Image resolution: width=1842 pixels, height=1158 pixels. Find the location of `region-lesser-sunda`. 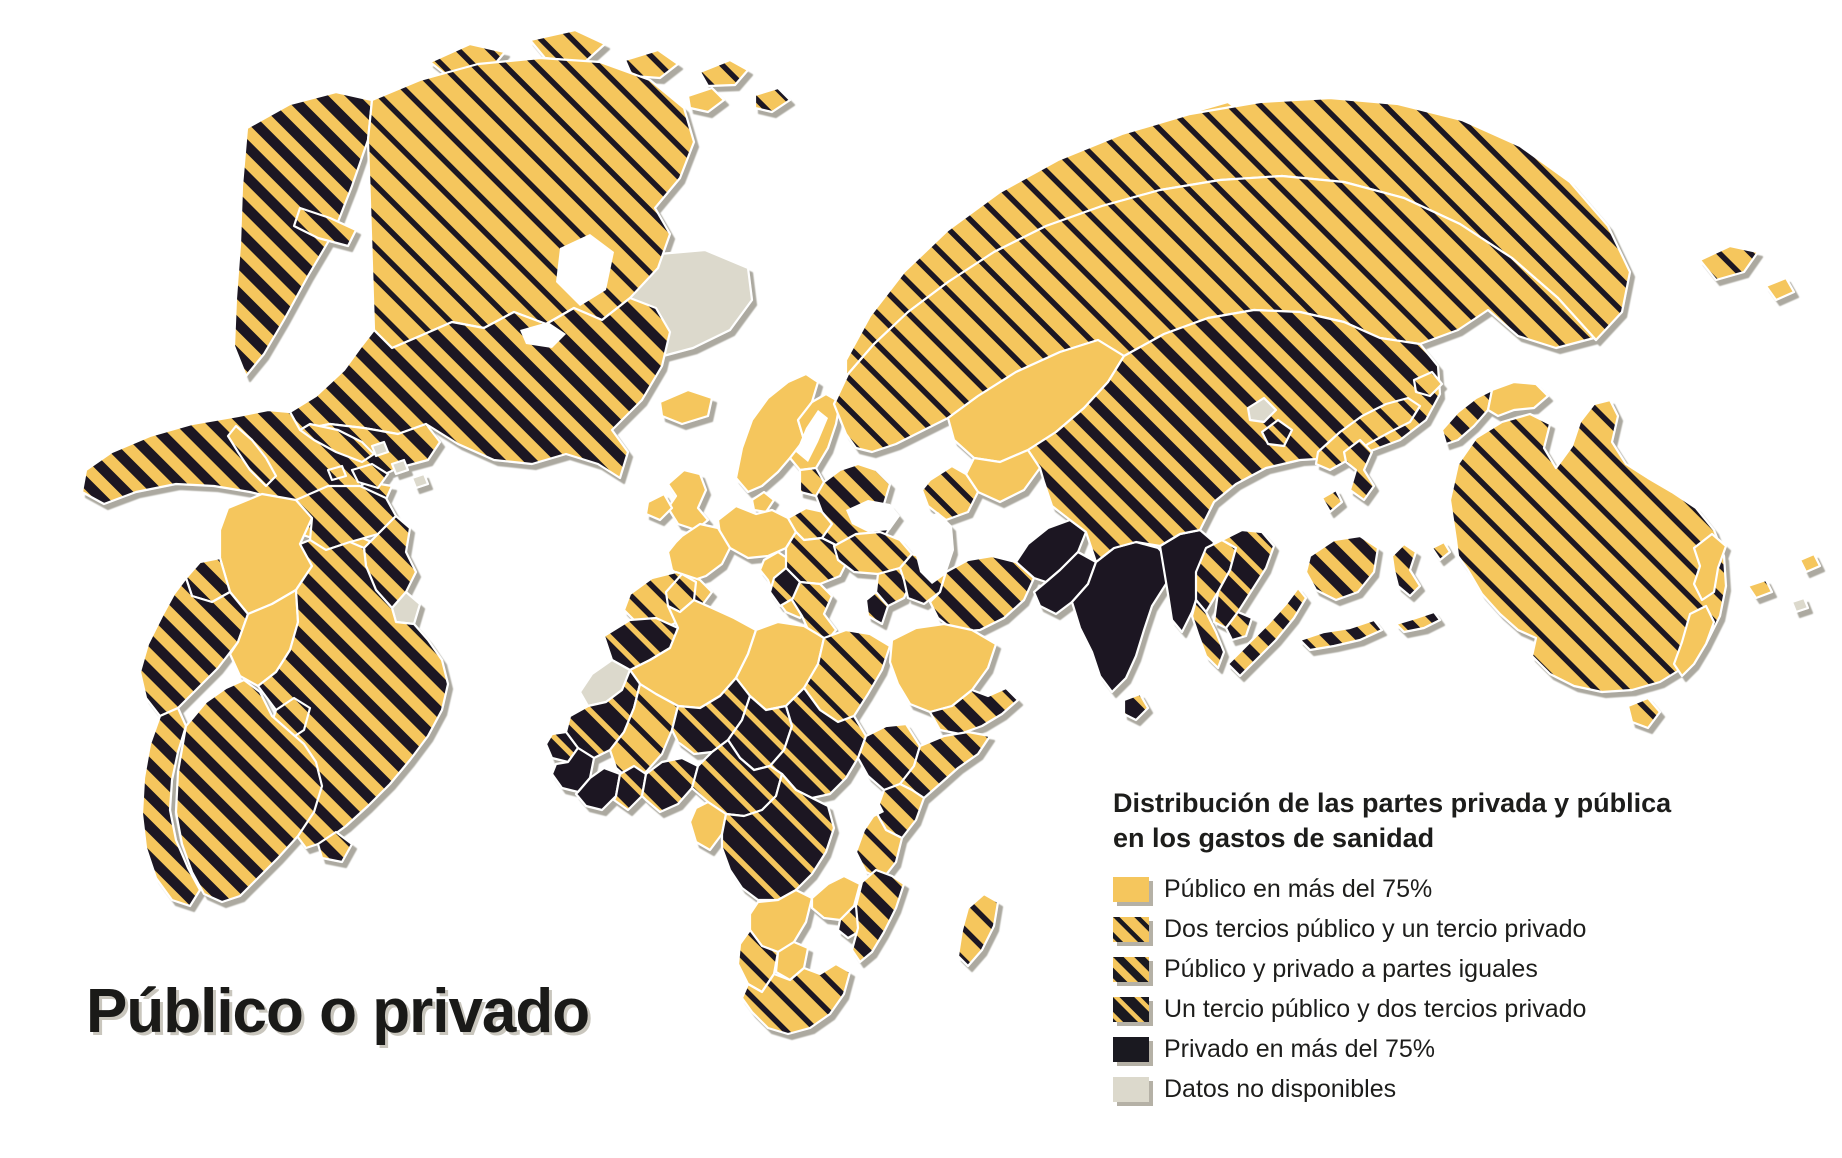

region-lesser-sunda is located at coordinates (1418, 622).